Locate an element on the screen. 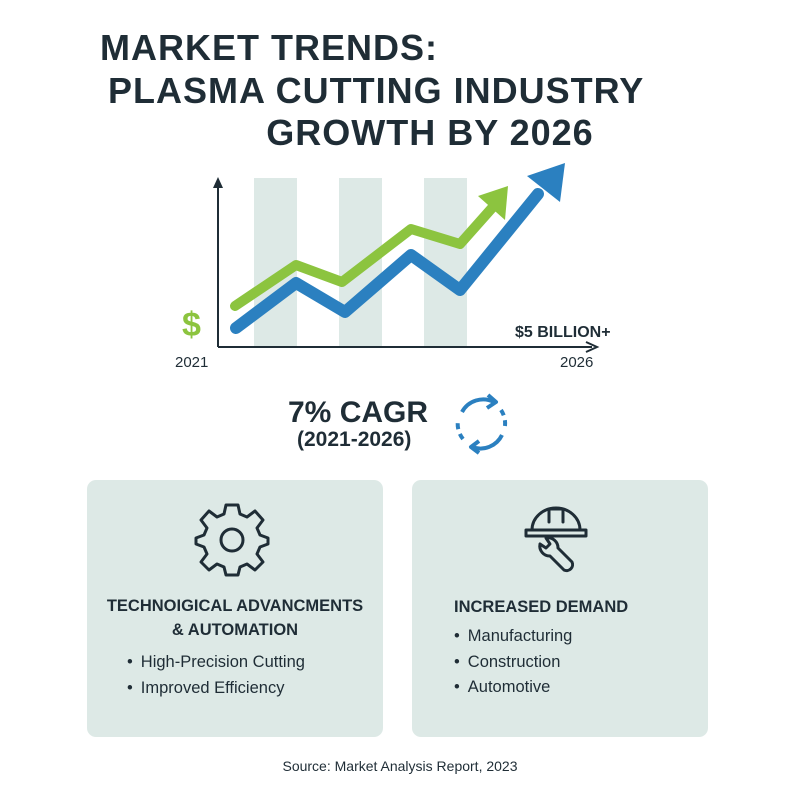 The image size is (800, 800). y-axis is located at coordinates (218, 262).